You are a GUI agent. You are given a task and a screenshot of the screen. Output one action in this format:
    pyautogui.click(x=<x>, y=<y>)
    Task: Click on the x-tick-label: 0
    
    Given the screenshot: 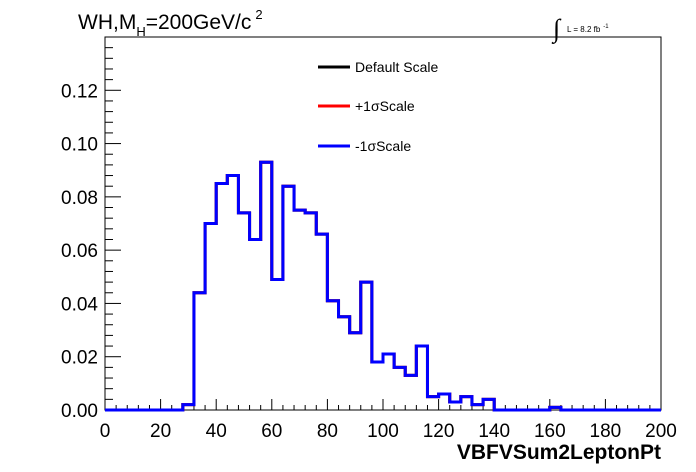 What is the action you would take?
    pyautogui.click(x=105, y=431)
    